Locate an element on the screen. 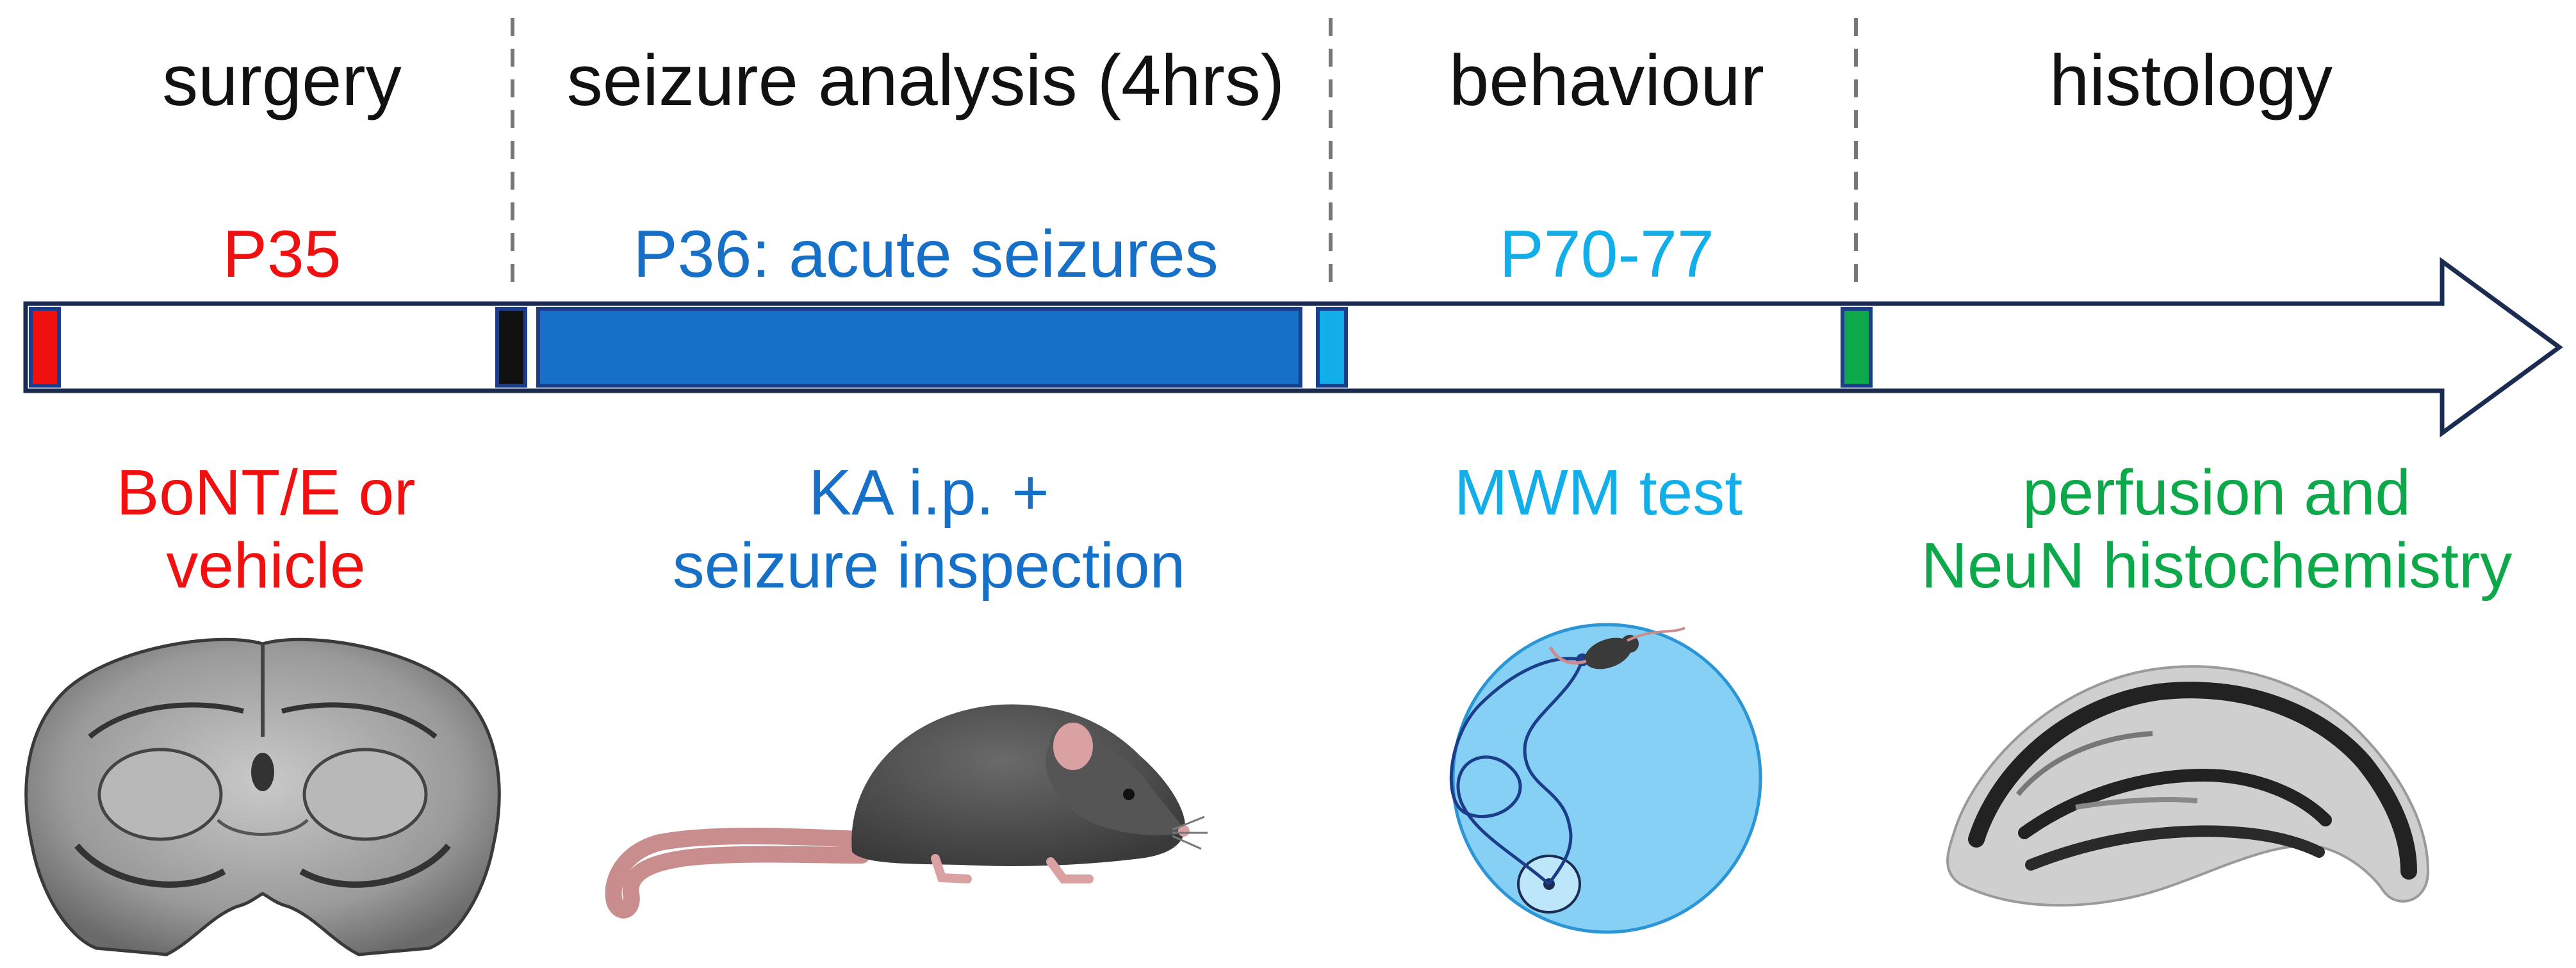  procedure-label-behaviour: MWM test is located at coordinates (1599, 492).